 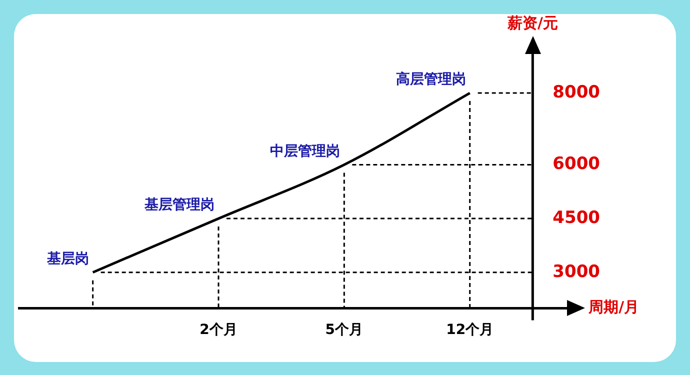 What do you see at coordinates (344, 330) in the screenshot?
I see `x-tick-label: 5个月` at bounding box center [344, 330].